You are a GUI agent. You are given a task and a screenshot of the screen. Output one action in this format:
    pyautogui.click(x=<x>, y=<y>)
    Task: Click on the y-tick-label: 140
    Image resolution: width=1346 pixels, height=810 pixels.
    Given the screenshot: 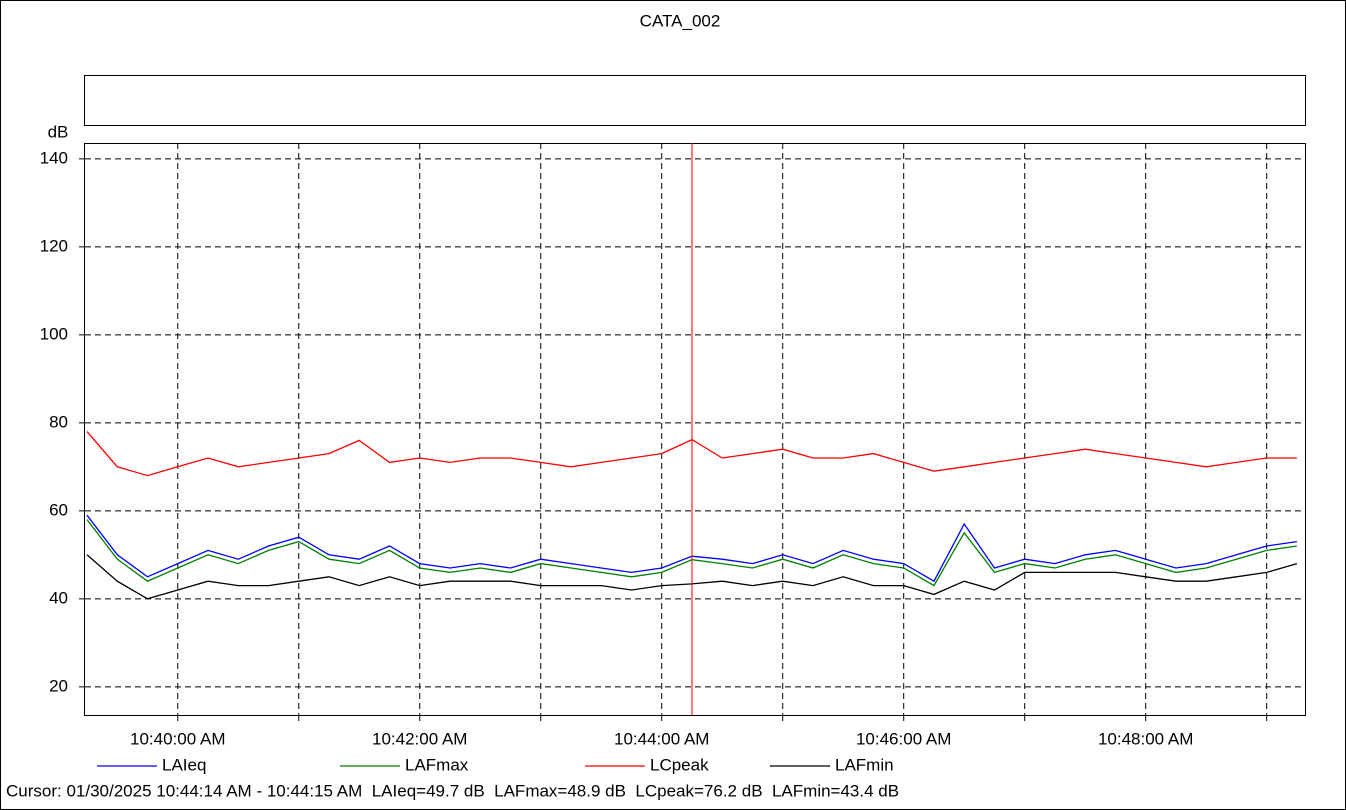 What is the action you would take?
    pyautogui.click(x=54, y=157)
    